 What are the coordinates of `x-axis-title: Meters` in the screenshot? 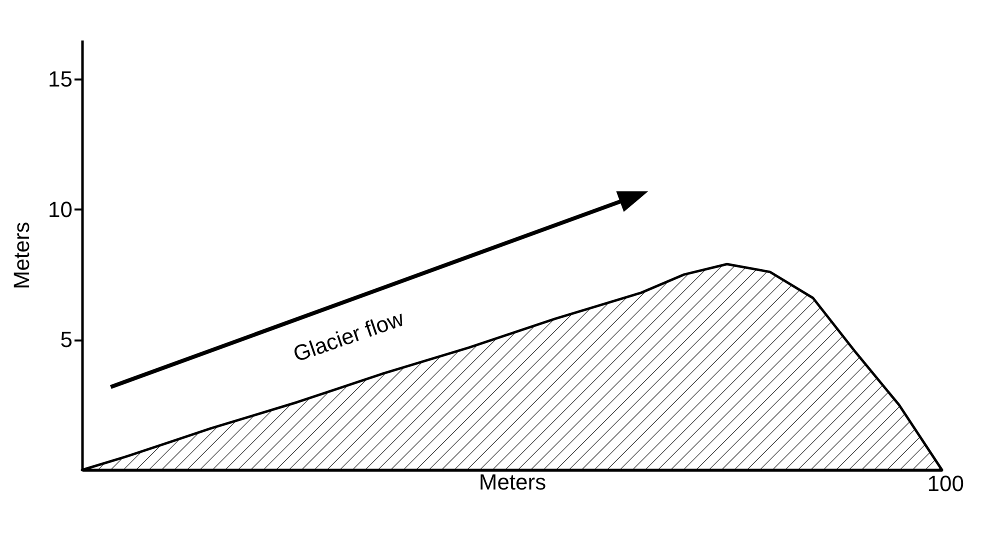 It's located at (512, 482).